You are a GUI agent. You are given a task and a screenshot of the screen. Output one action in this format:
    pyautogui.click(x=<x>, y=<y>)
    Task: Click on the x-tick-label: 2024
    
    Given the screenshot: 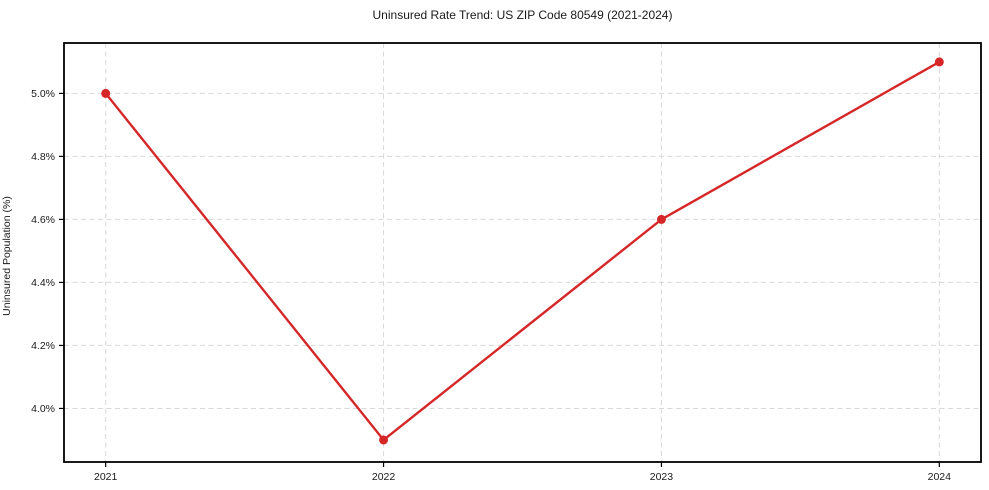 What is the action you would take?
    pyautogui.click(x=940, y=477)
    